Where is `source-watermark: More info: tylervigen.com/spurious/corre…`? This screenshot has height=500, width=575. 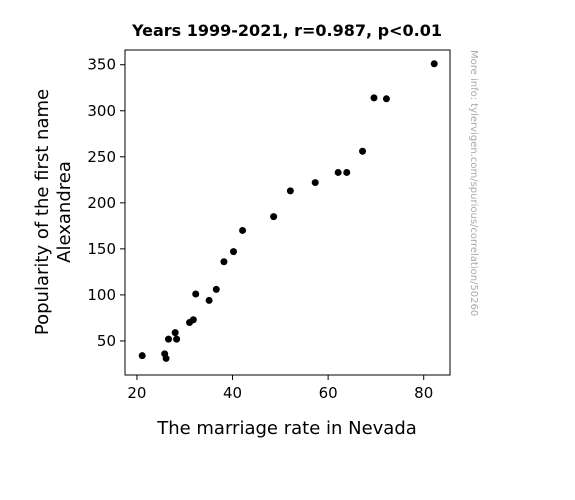
source-watermark: More info: tylervigen.com/spurious/corre… is located at coordinates (473, 183).